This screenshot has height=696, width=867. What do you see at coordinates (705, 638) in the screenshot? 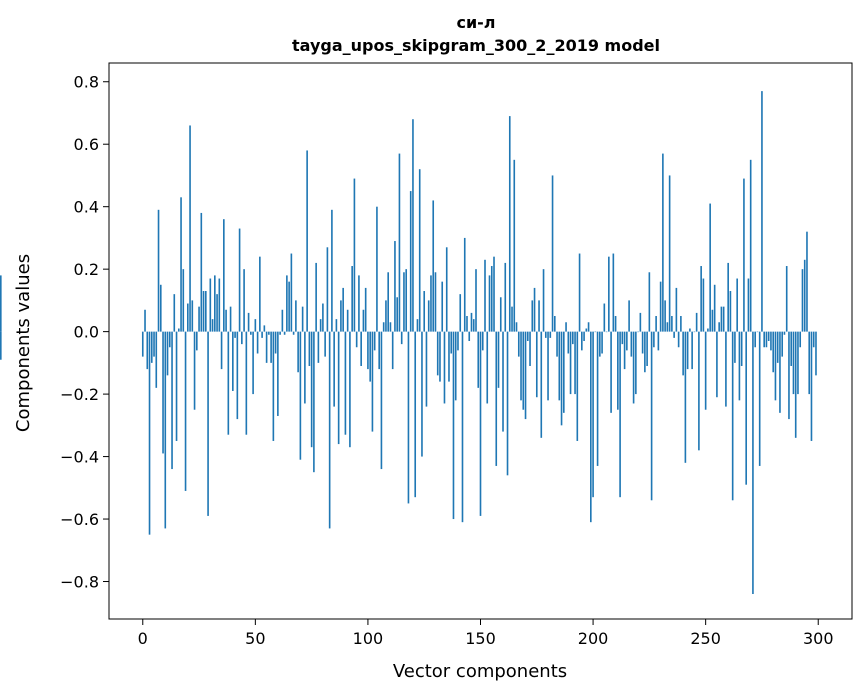
I see `x-tick-label: 250` at bounding box center [705, 638].